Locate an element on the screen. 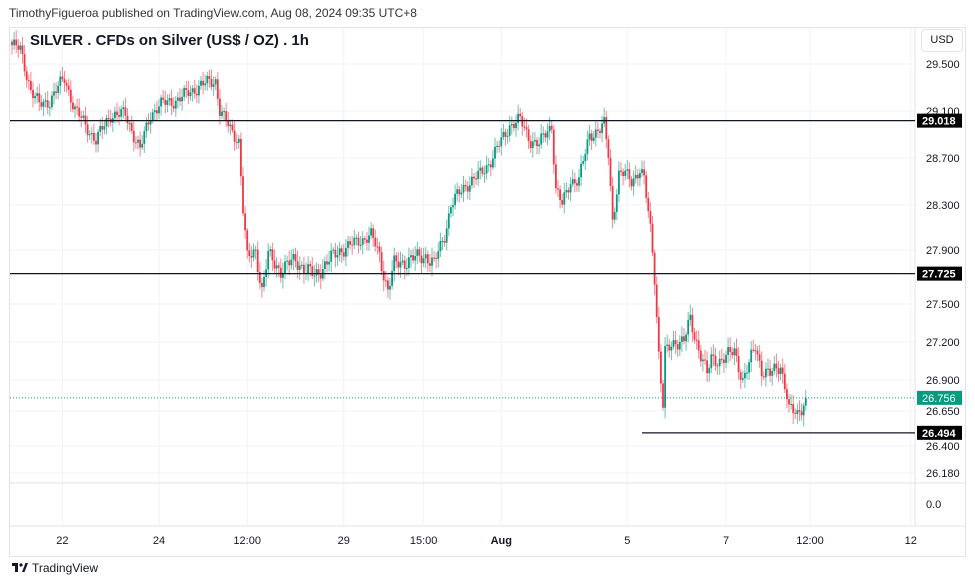 This screenshot has width=975, height=583. x-tick-label: 12 is located at coordinates (911, 541).